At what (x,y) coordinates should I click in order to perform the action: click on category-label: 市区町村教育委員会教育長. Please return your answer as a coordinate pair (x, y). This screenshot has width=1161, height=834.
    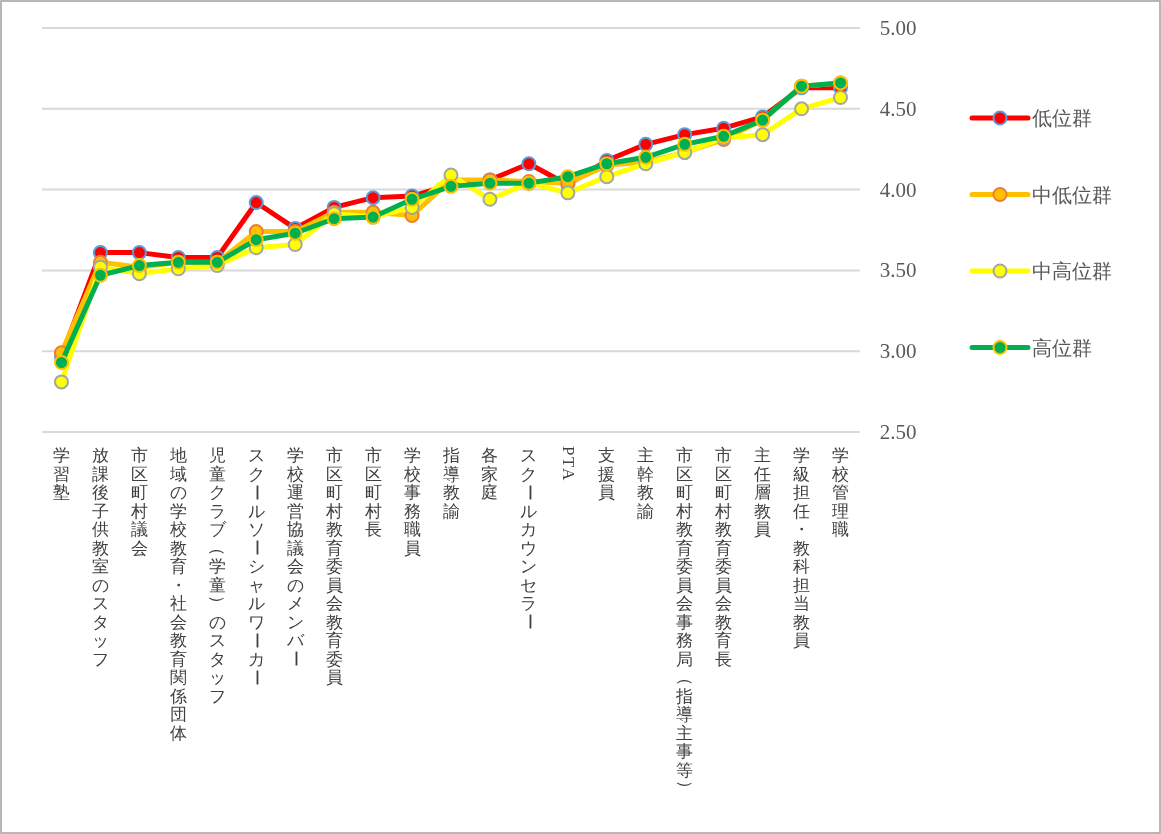
    Looking at the image, I should click on (724, 557).